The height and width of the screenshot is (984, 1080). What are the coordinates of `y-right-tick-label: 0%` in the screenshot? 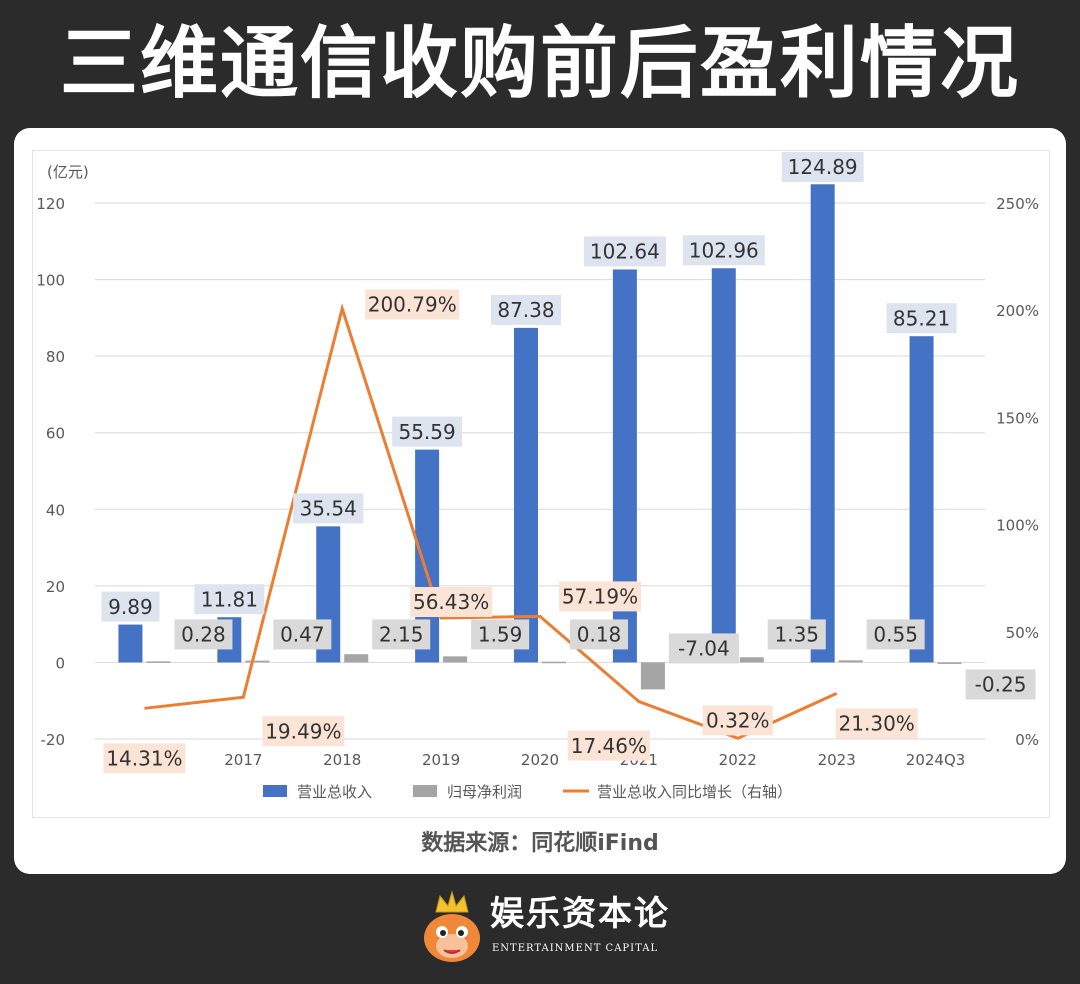 It's located at (1027, 740).